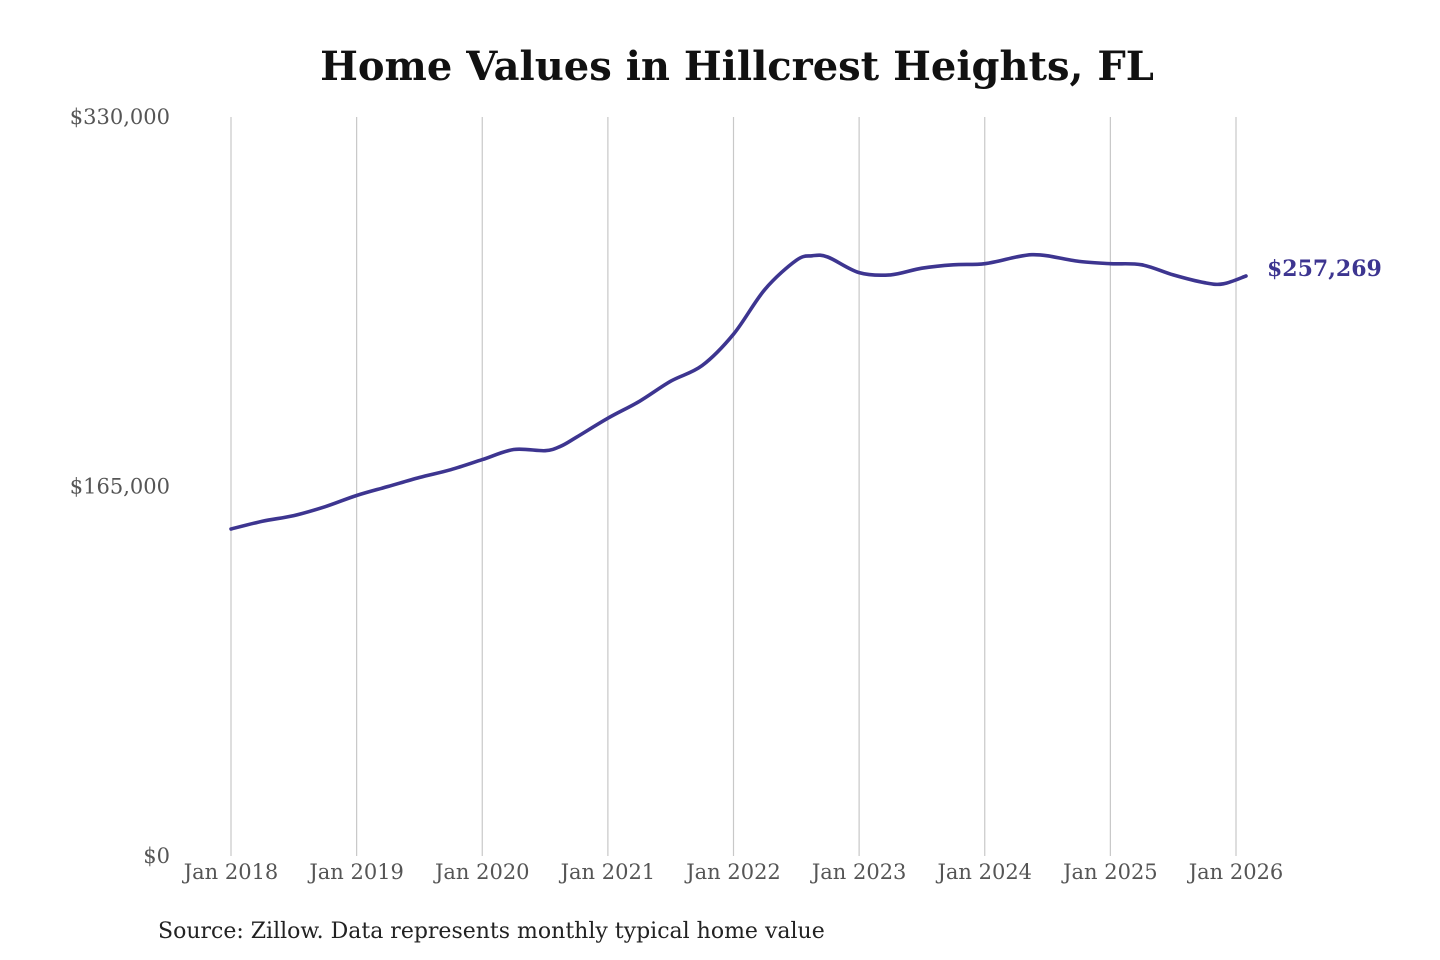 This screenshot has height=960, width=1440. Describe the element at coordinates (355, 872) in the screenshot. I see `x-tick-label: Jan 2019` at that location.